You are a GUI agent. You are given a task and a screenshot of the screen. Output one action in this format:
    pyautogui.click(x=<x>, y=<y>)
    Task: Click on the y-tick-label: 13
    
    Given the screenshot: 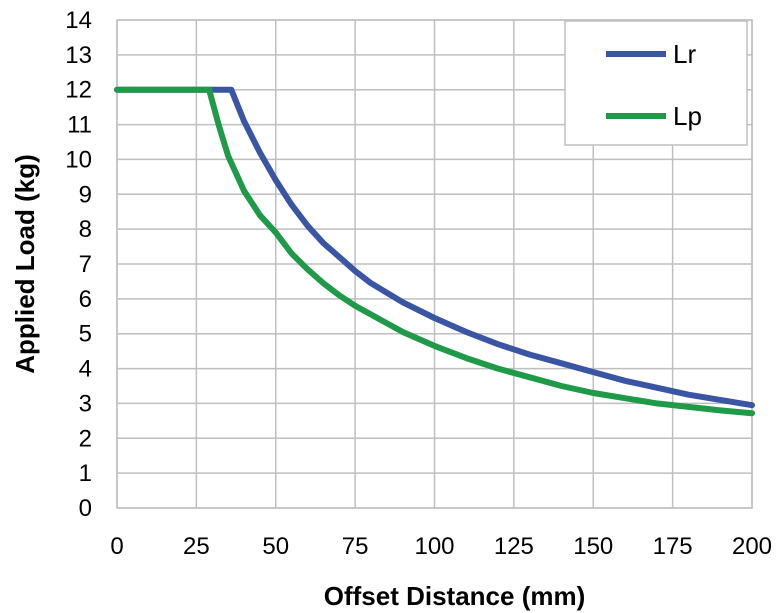 What is the action you would take?
    pyautogui.click(x=78, y=55)
    